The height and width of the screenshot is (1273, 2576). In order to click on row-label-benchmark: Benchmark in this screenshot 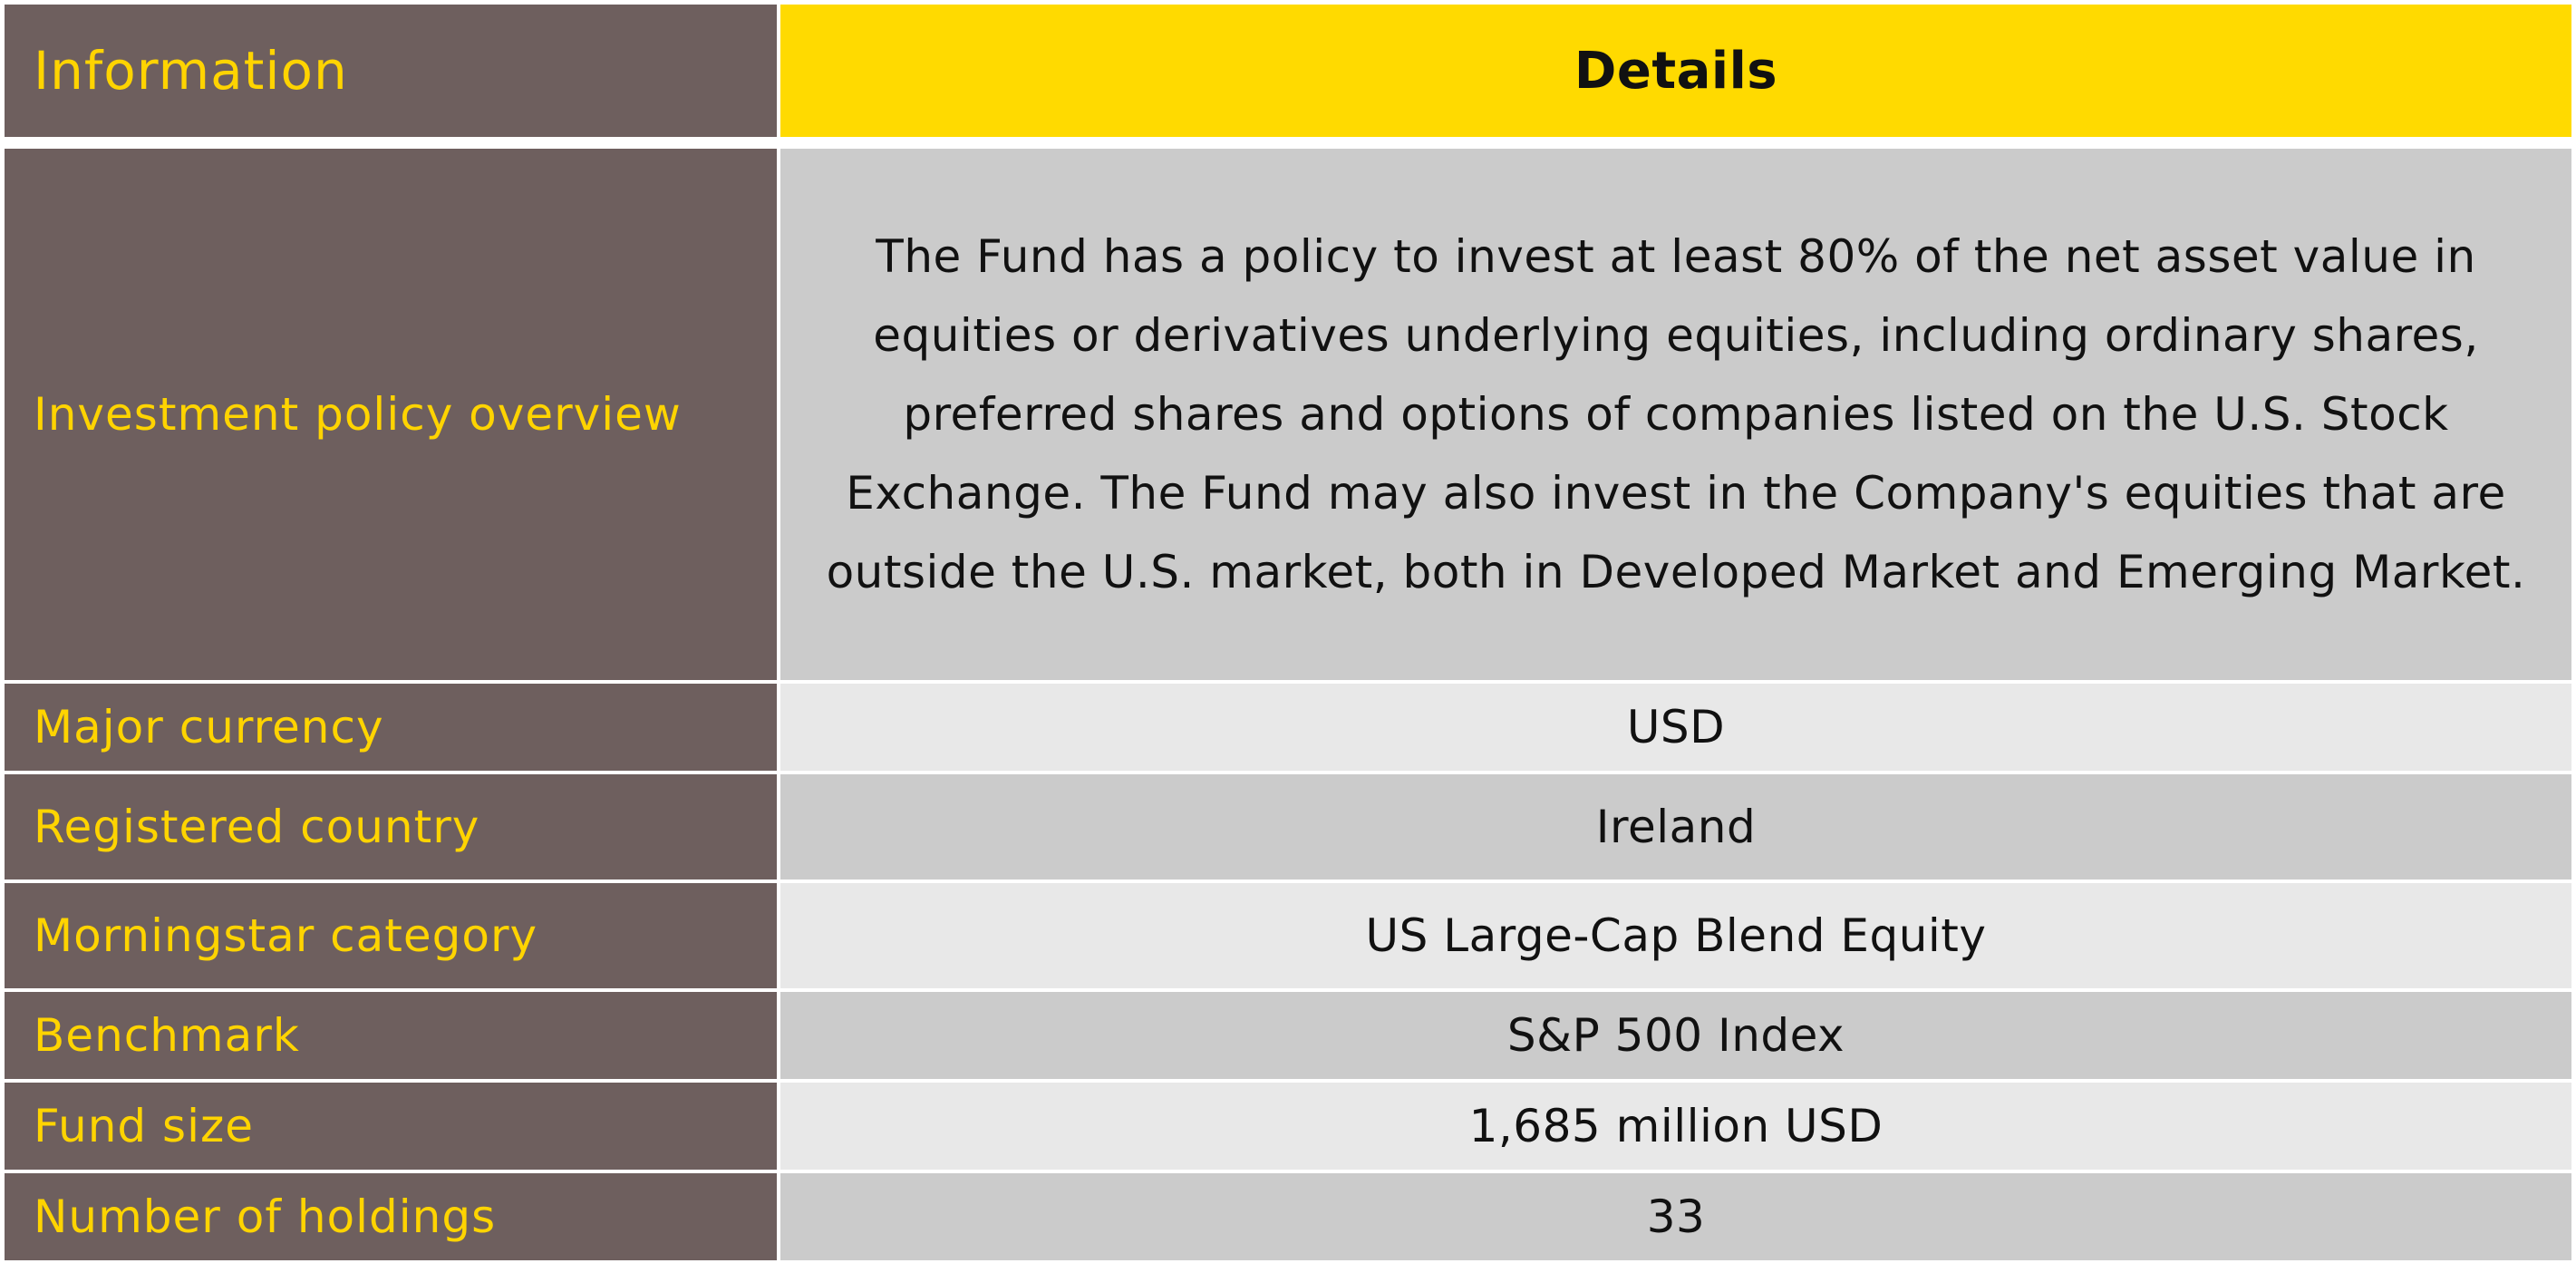, I will do `click(391, 1035)`.